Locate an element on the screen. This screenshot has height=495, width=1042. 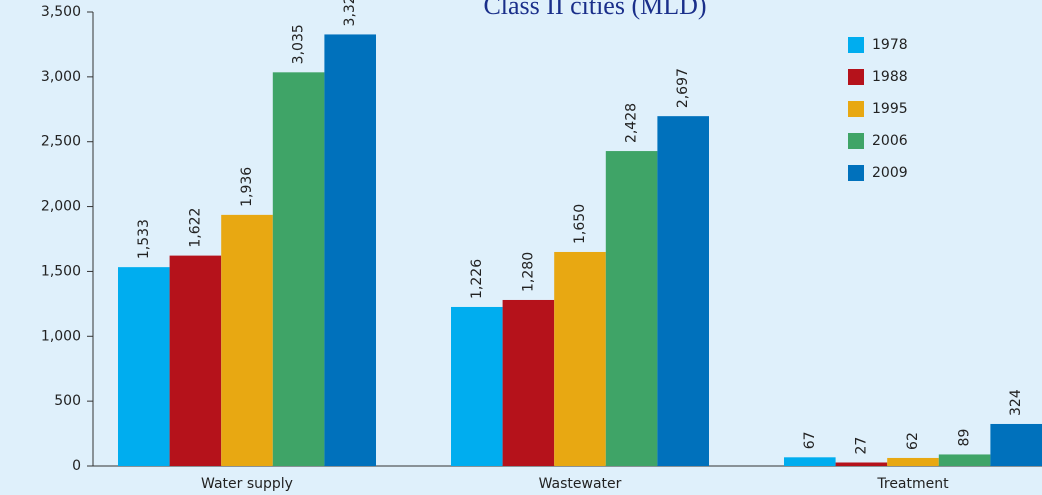
x-tick-label: Water supply is located at coordinates (247, 484).